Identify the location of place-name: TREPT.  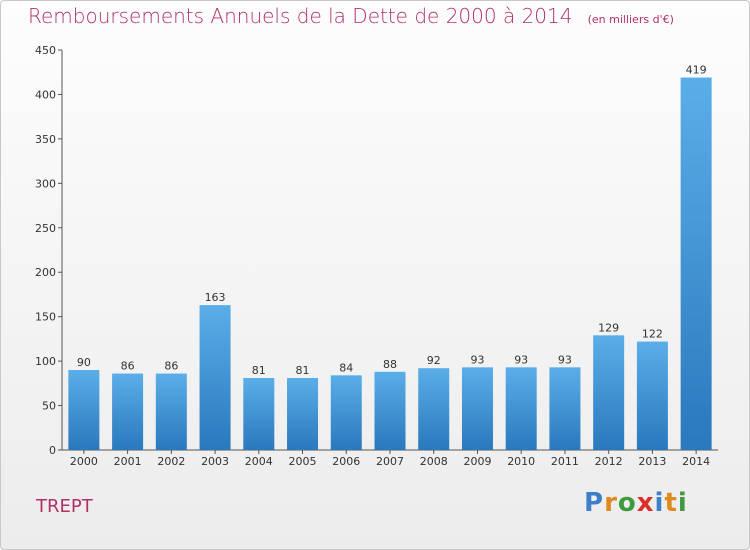
(64, 506).